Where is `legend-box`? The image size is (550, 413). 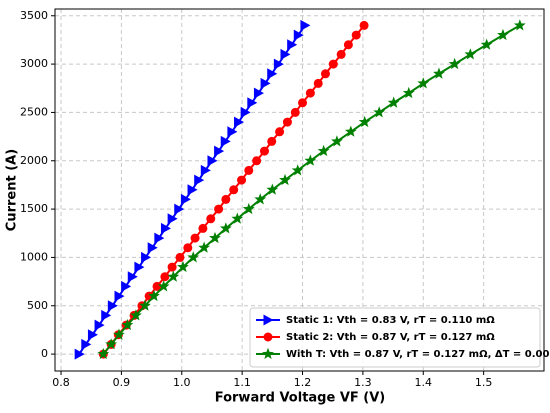
legend-box is located at coordinates (395, 337).